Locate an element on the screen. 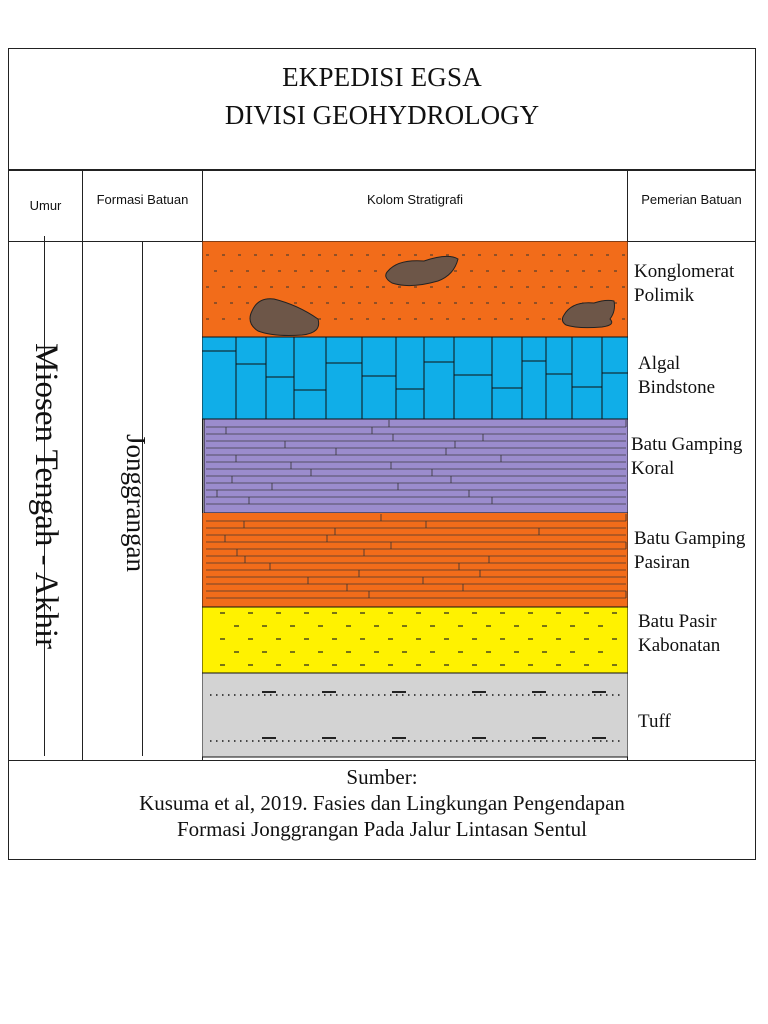 Image resolution: width=768 pixels, height=1024 pixels. desc-tuff-line-1: Tuff is located at coordinates (654, 721).